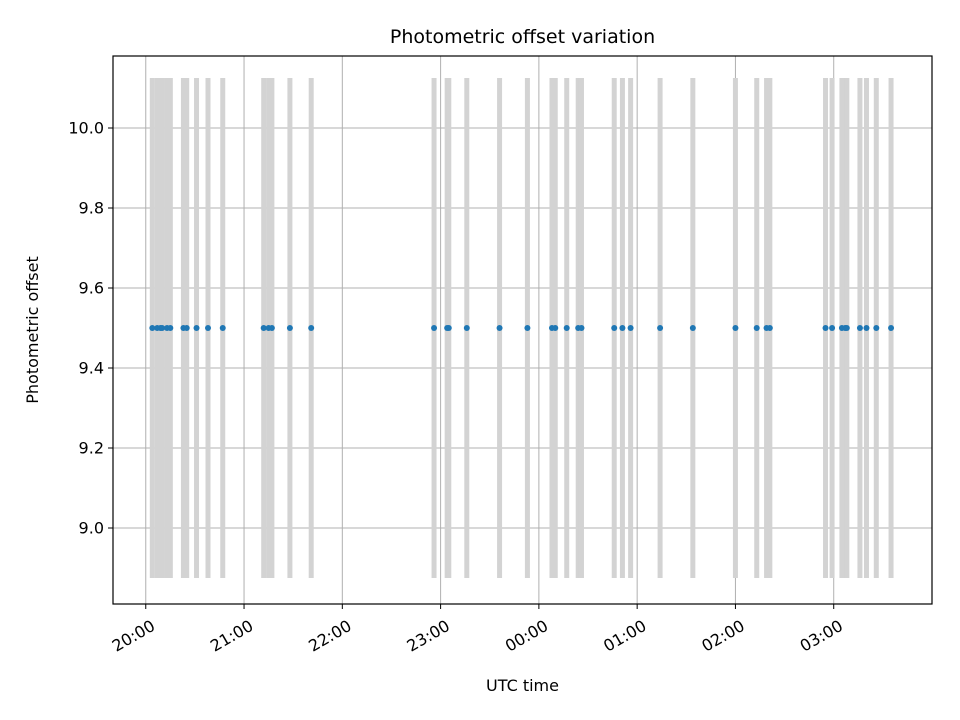 This screenshot has height=720, width=960. I want to click on chart-title: Photometric offset variation, so click(522, 37).